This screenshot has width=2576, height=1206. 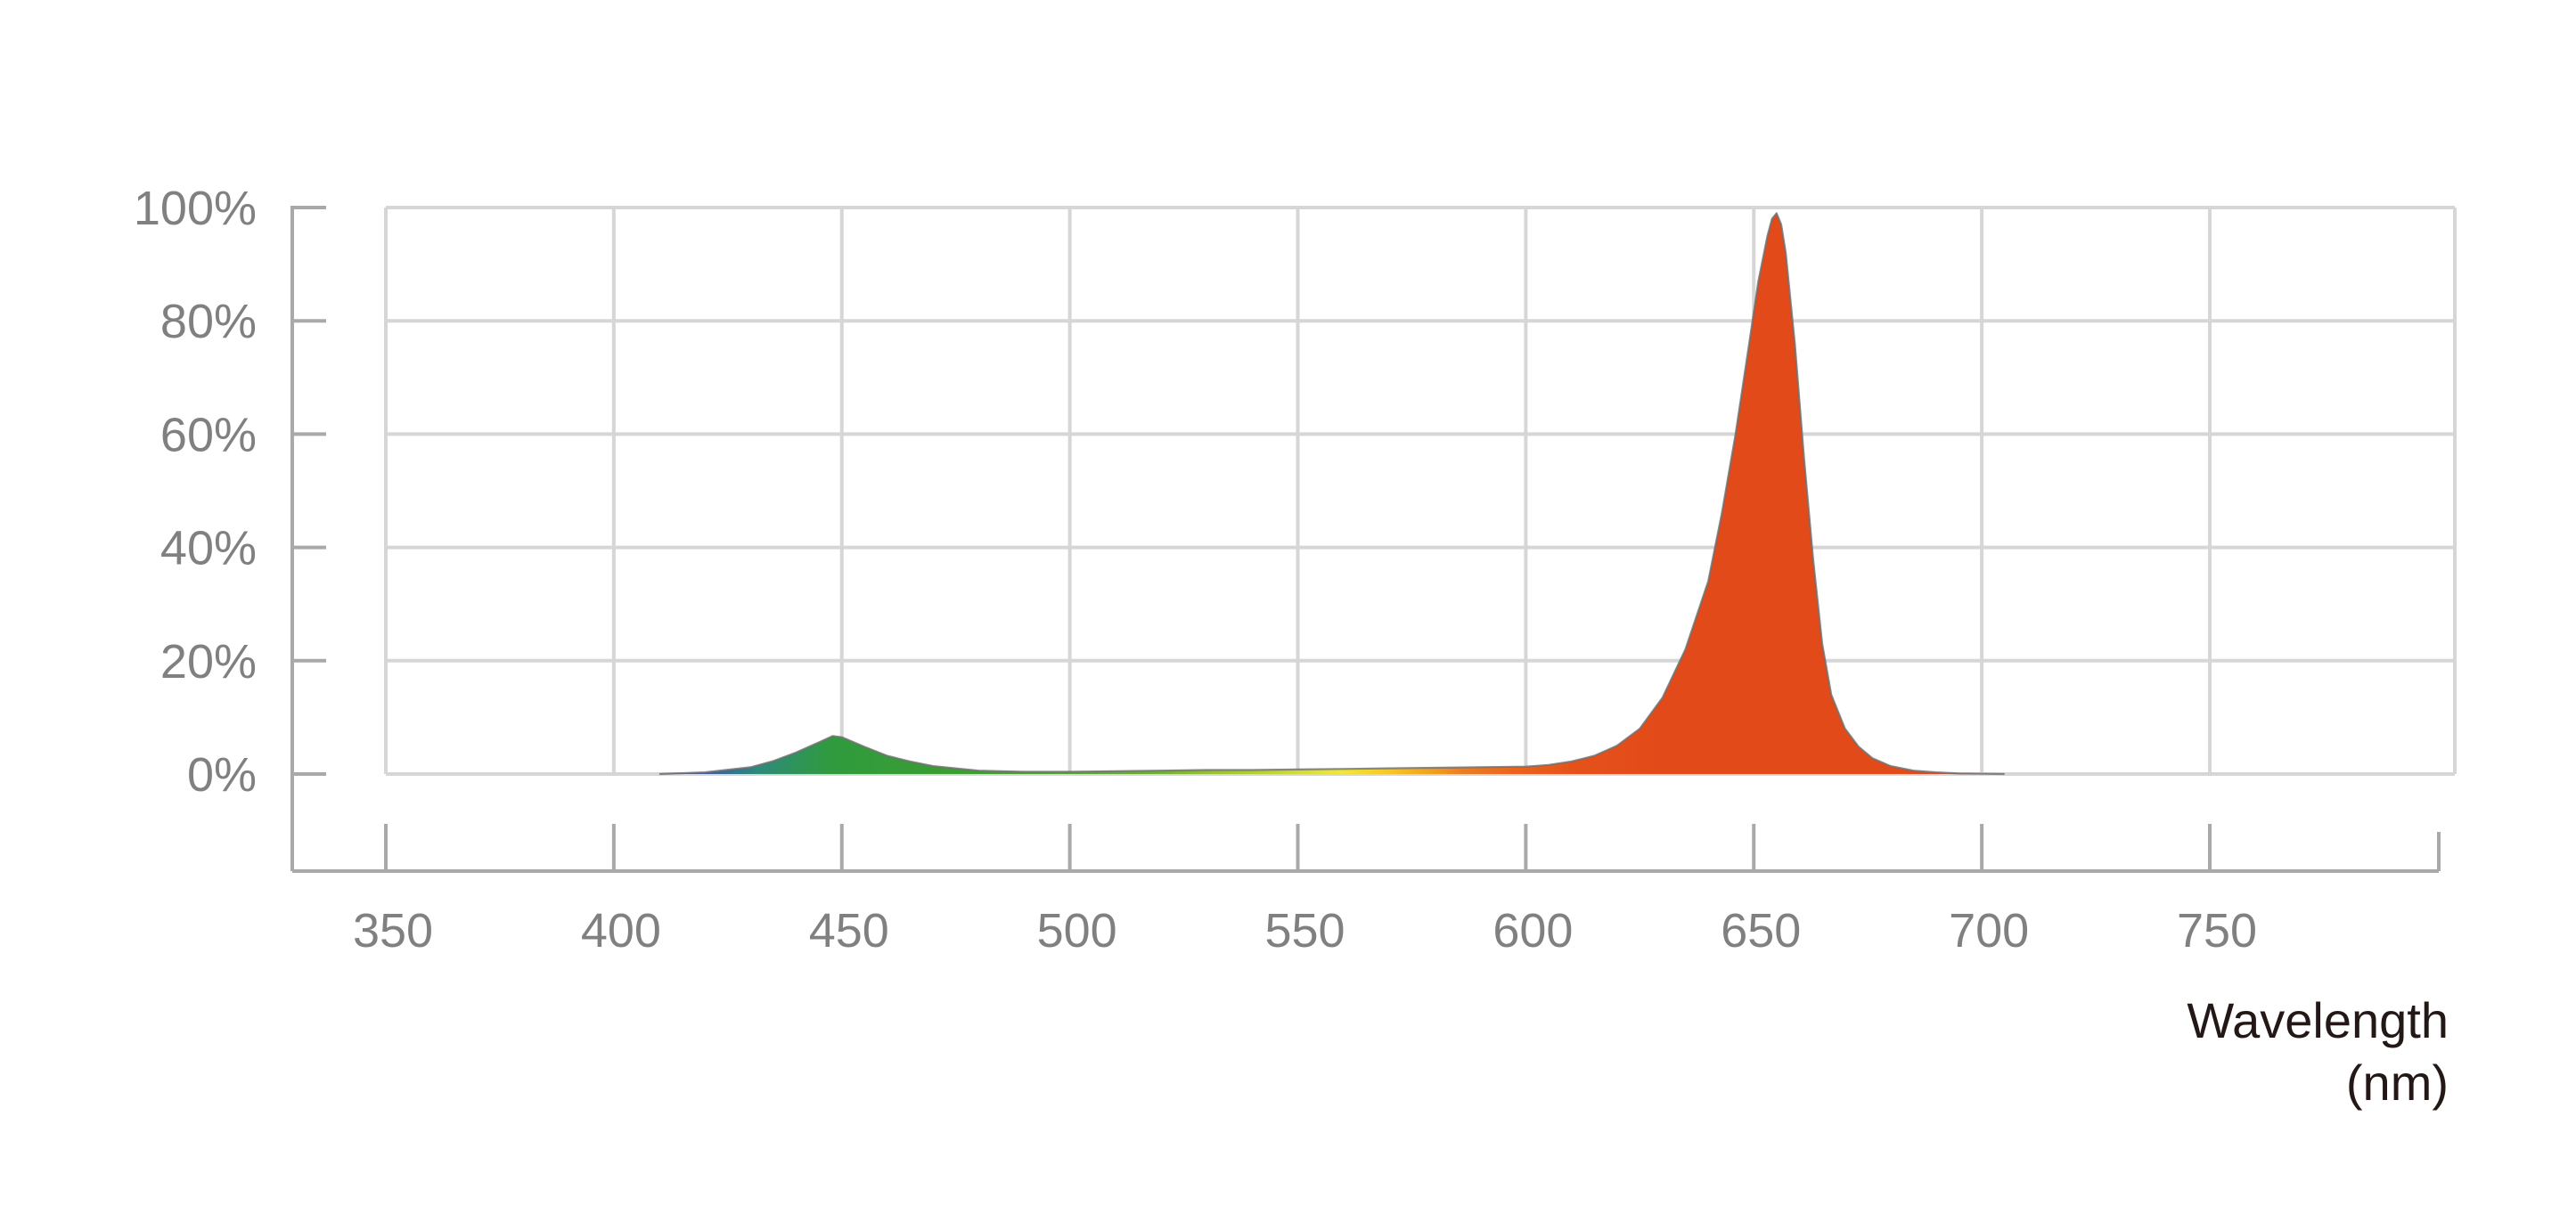 What do you see at coordinates (208, 435) in the screenshot?
I see `y-tick-label: 60%` at bounding box center [208, 435].